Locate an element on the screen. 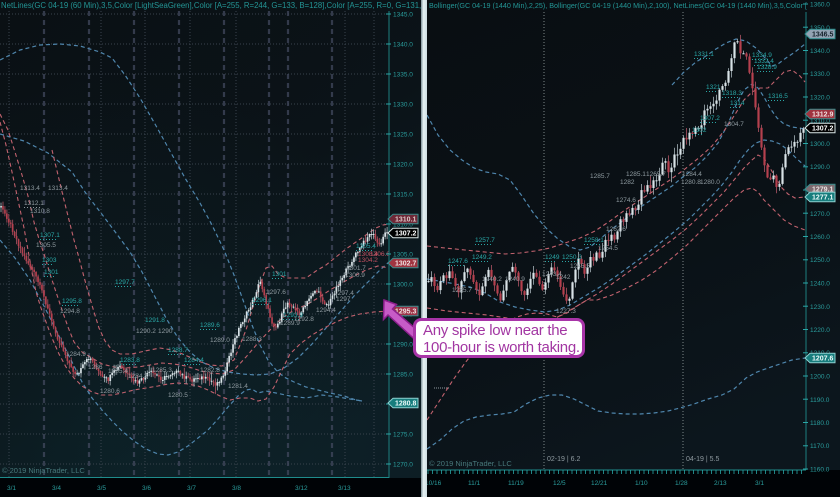  svg-text: 1285.1 is located at coordinates (636, 174).